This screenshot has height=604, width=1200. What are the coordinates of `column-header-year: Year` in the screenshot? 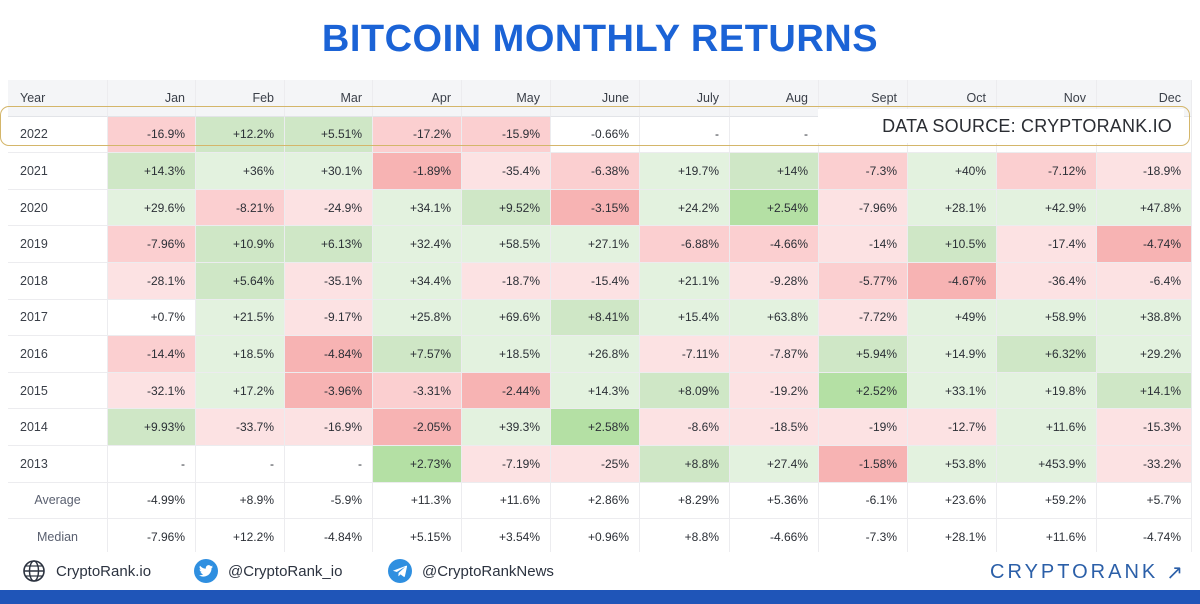 It's located at (58, 98).